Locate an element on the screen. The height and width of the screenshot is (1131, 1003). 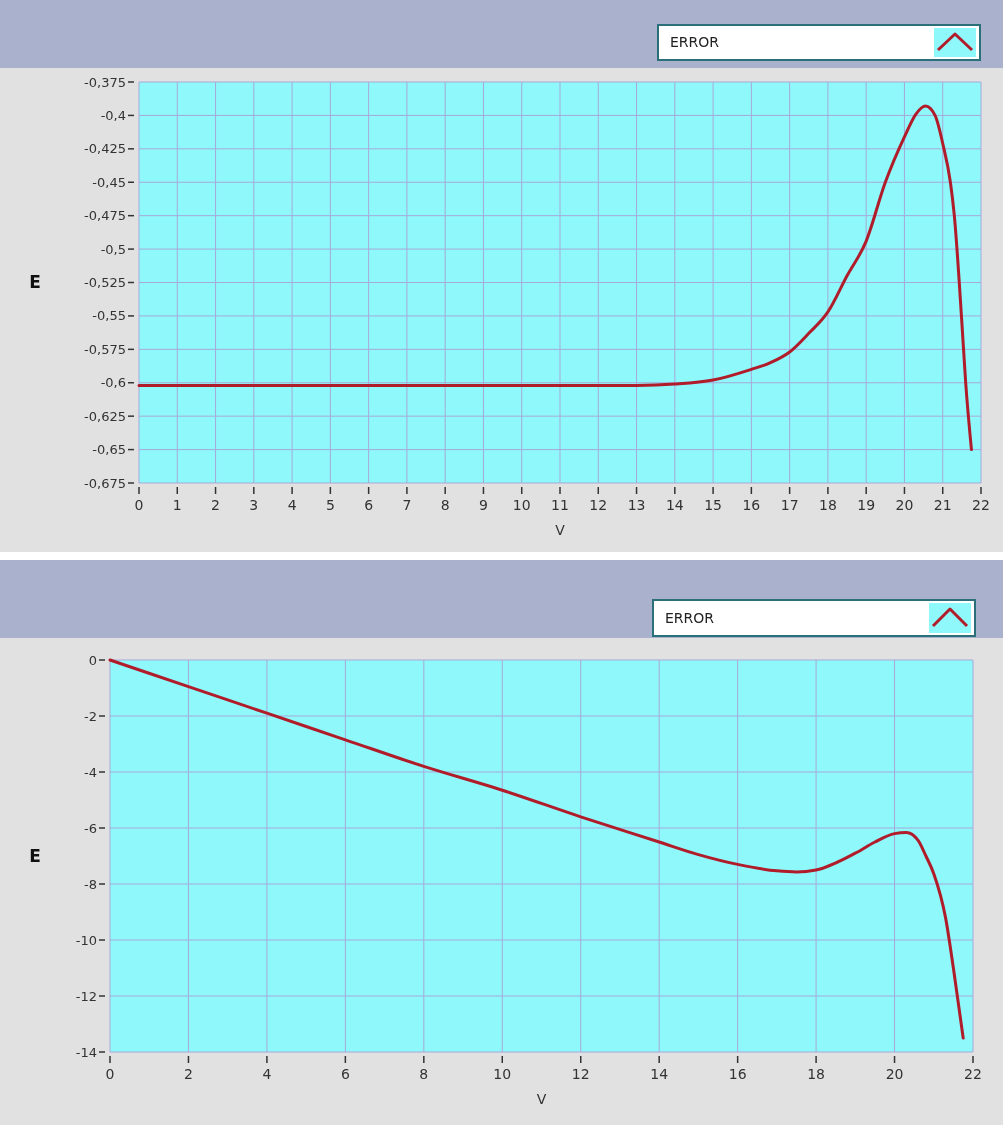
y-tick-label: -0,625 is located at coordinates (105, 416).